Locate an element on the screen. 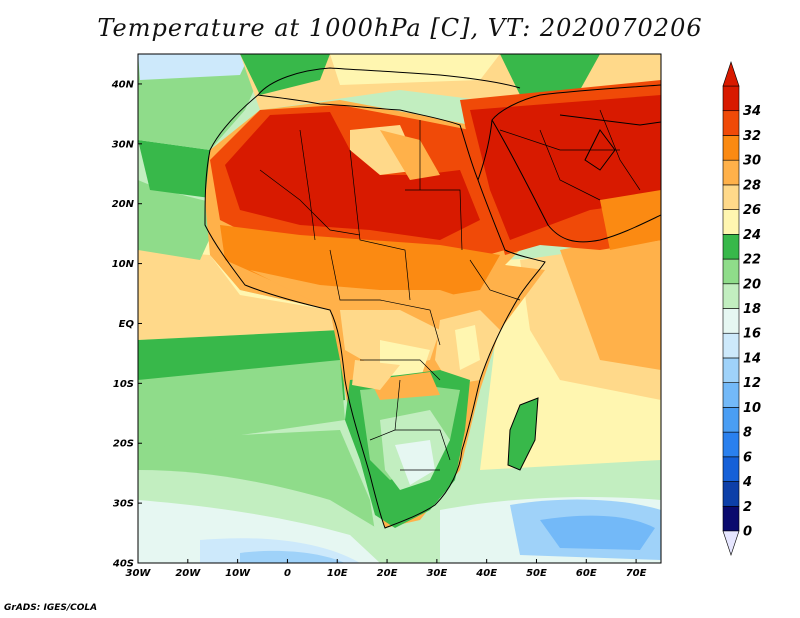 This screenshot has height=618, width=800. colorbar-label: 20 is located at coordinates (752, 284).